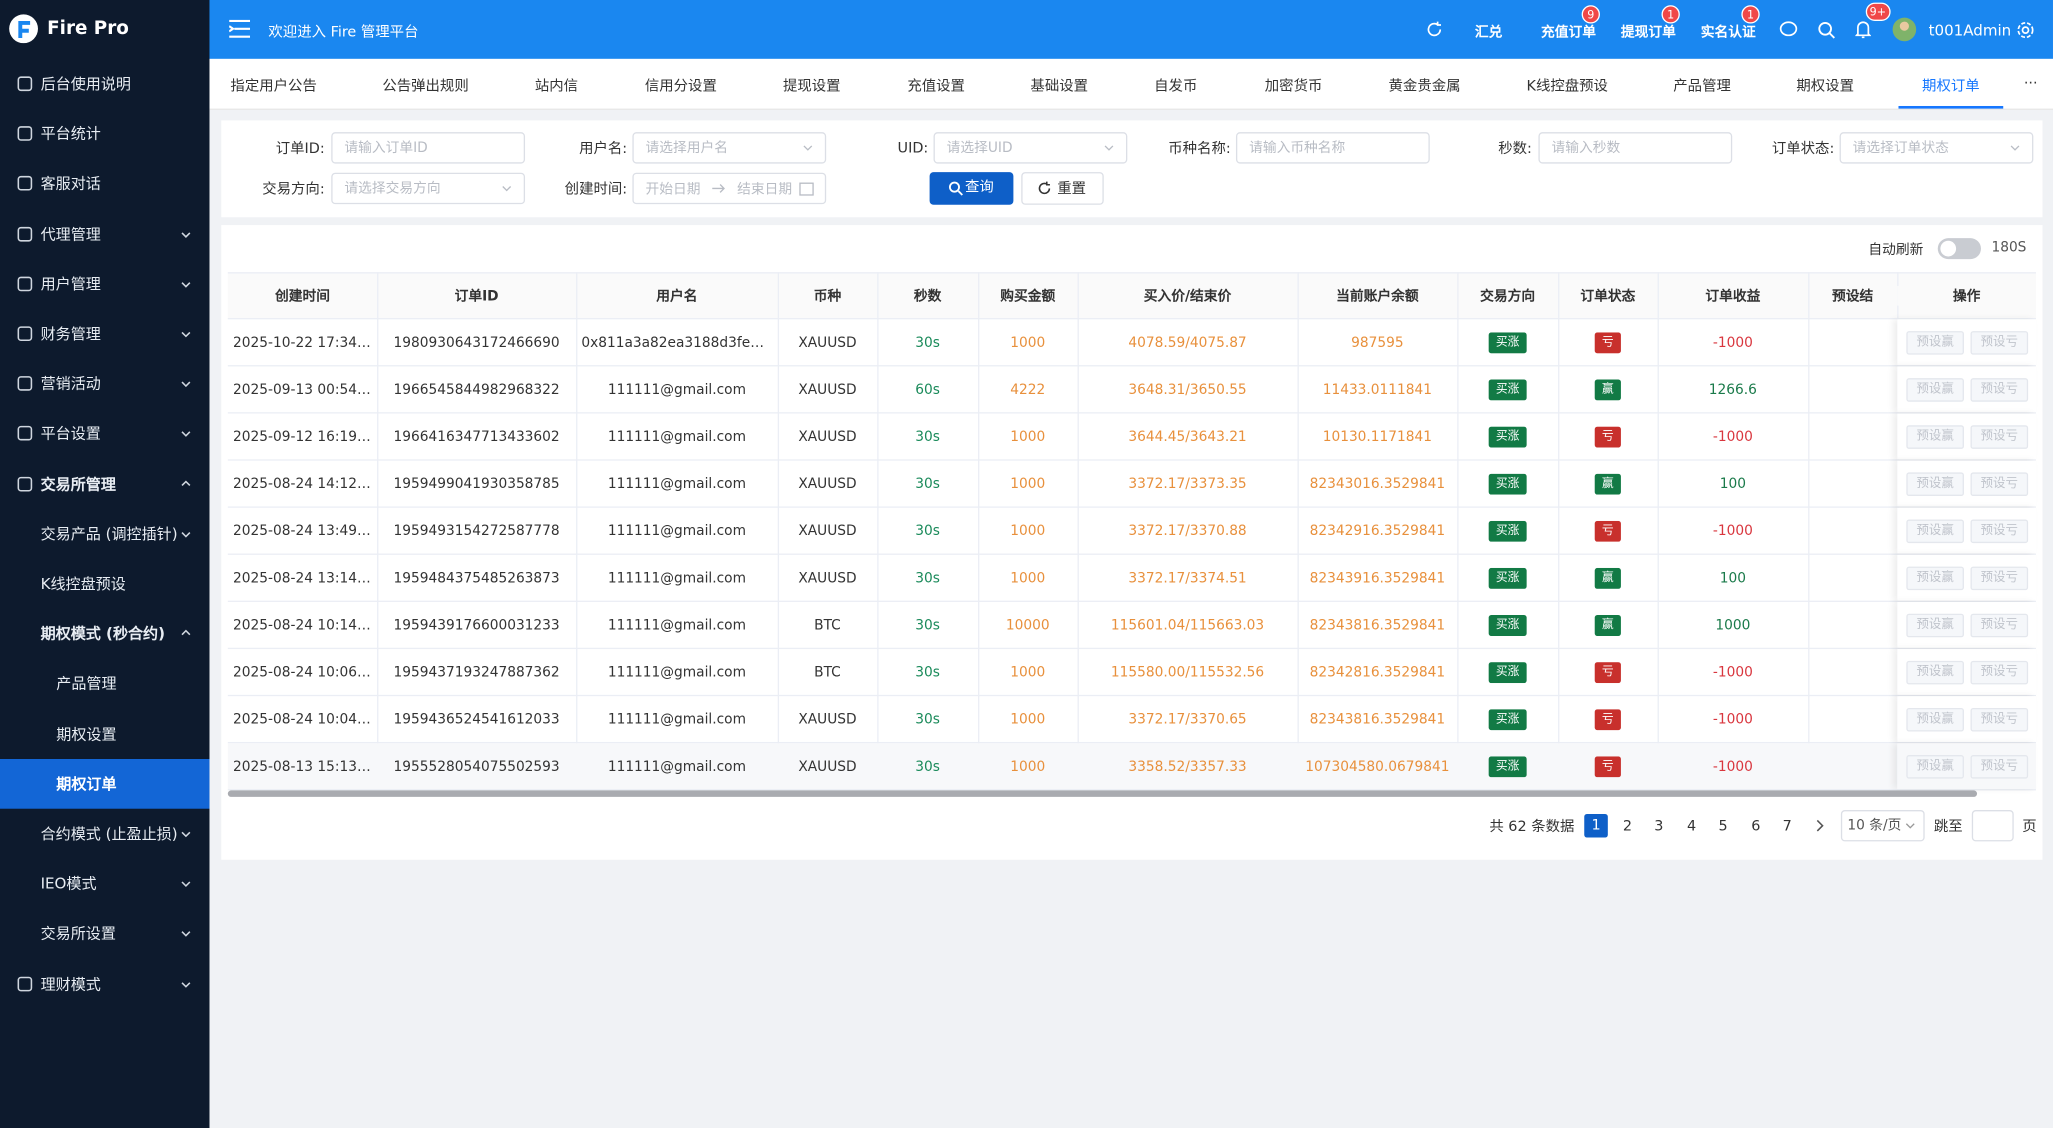 This screenshot has width=2053, height=1128. Describe the element at coordinates (1993, 825) in the screenshot. I see `jump-input` at that location.